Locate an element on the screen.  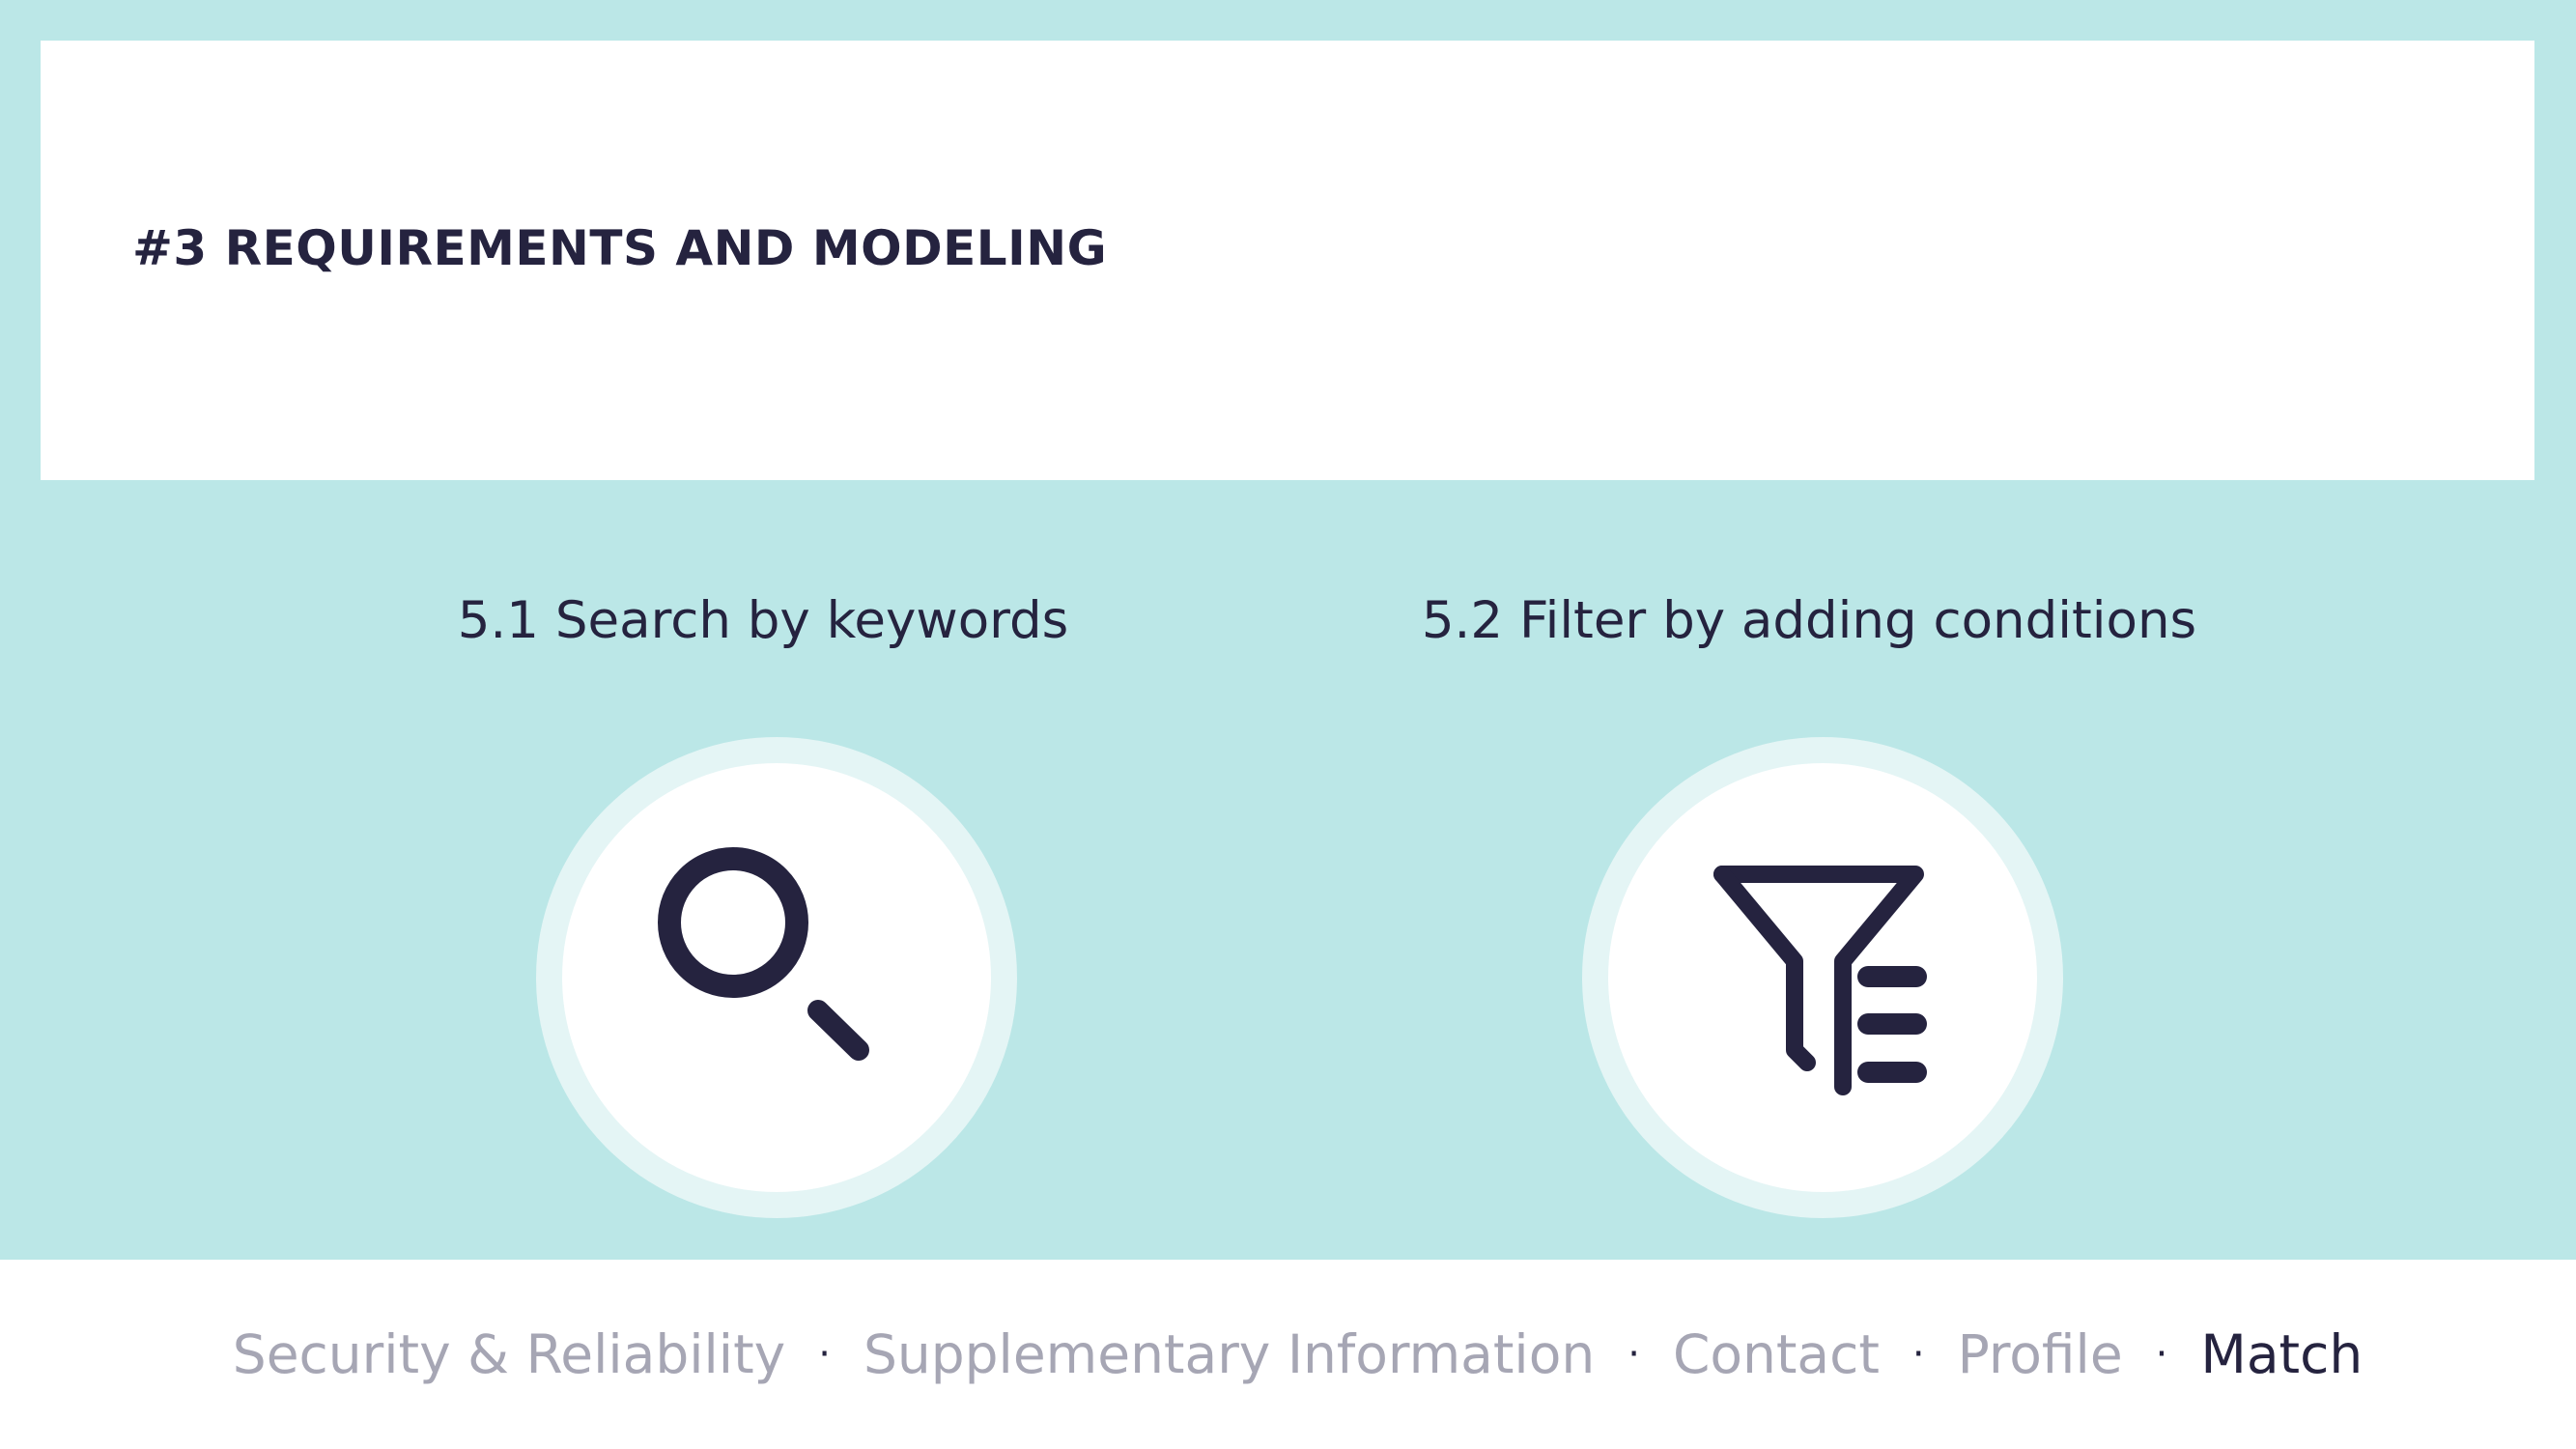
feature-filter: 5.2 Filter by adding conditions is located at coordinates (1809, 621).